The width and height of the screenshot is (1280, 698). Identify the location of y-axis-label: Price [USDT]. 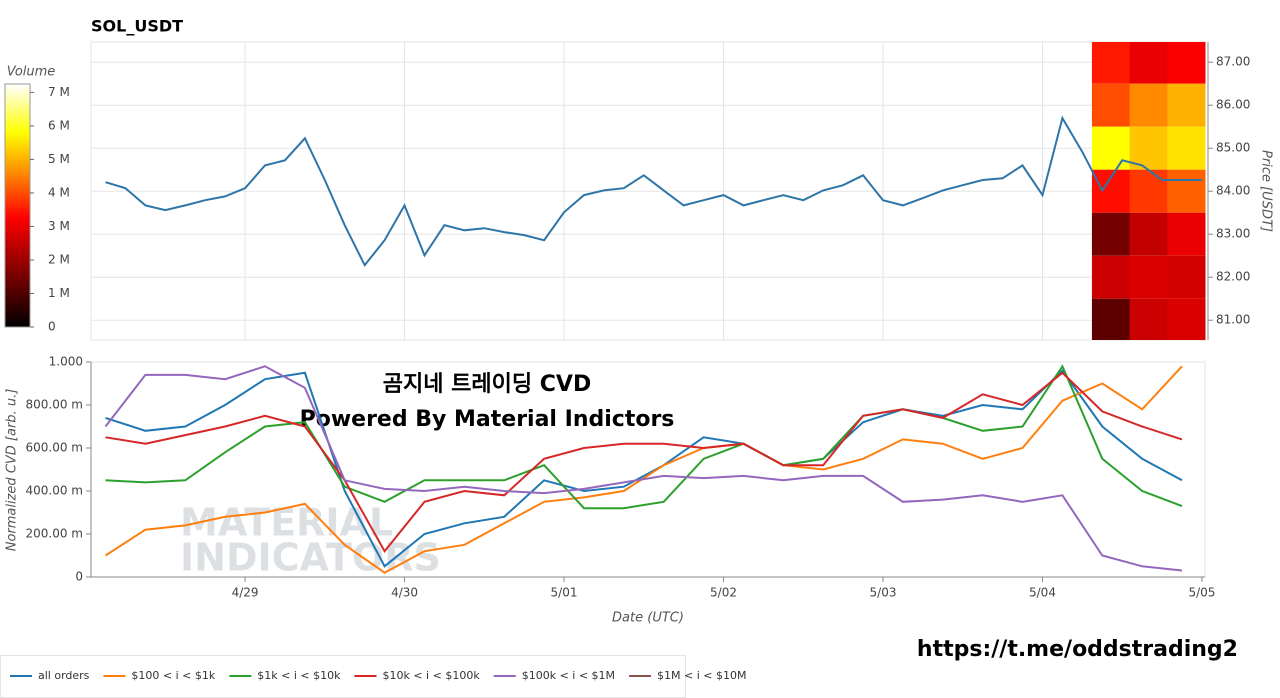
(1266, 191).